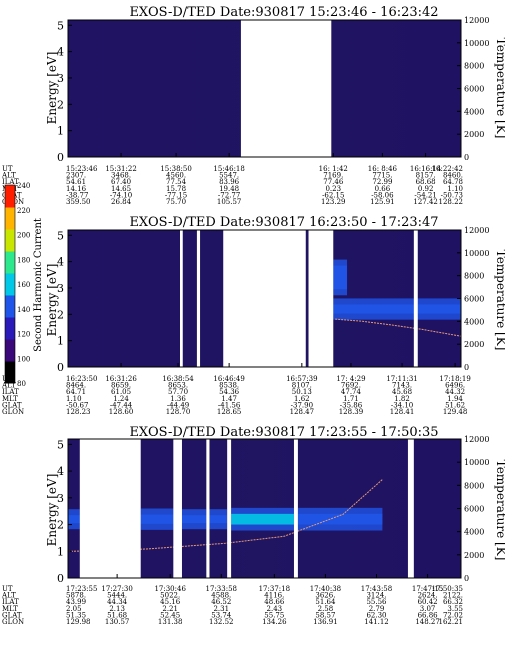 The image size is (505, 649). I want to click on table-cell: 1.47, so click(229, 399).